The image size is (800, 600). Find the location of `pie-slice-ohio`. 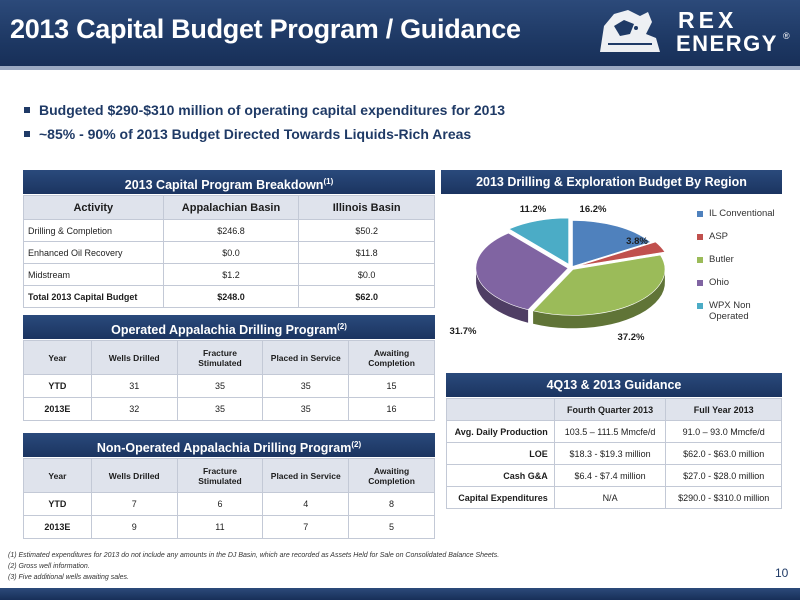

pie-slice-ohio is located at coordinates (522, 271).